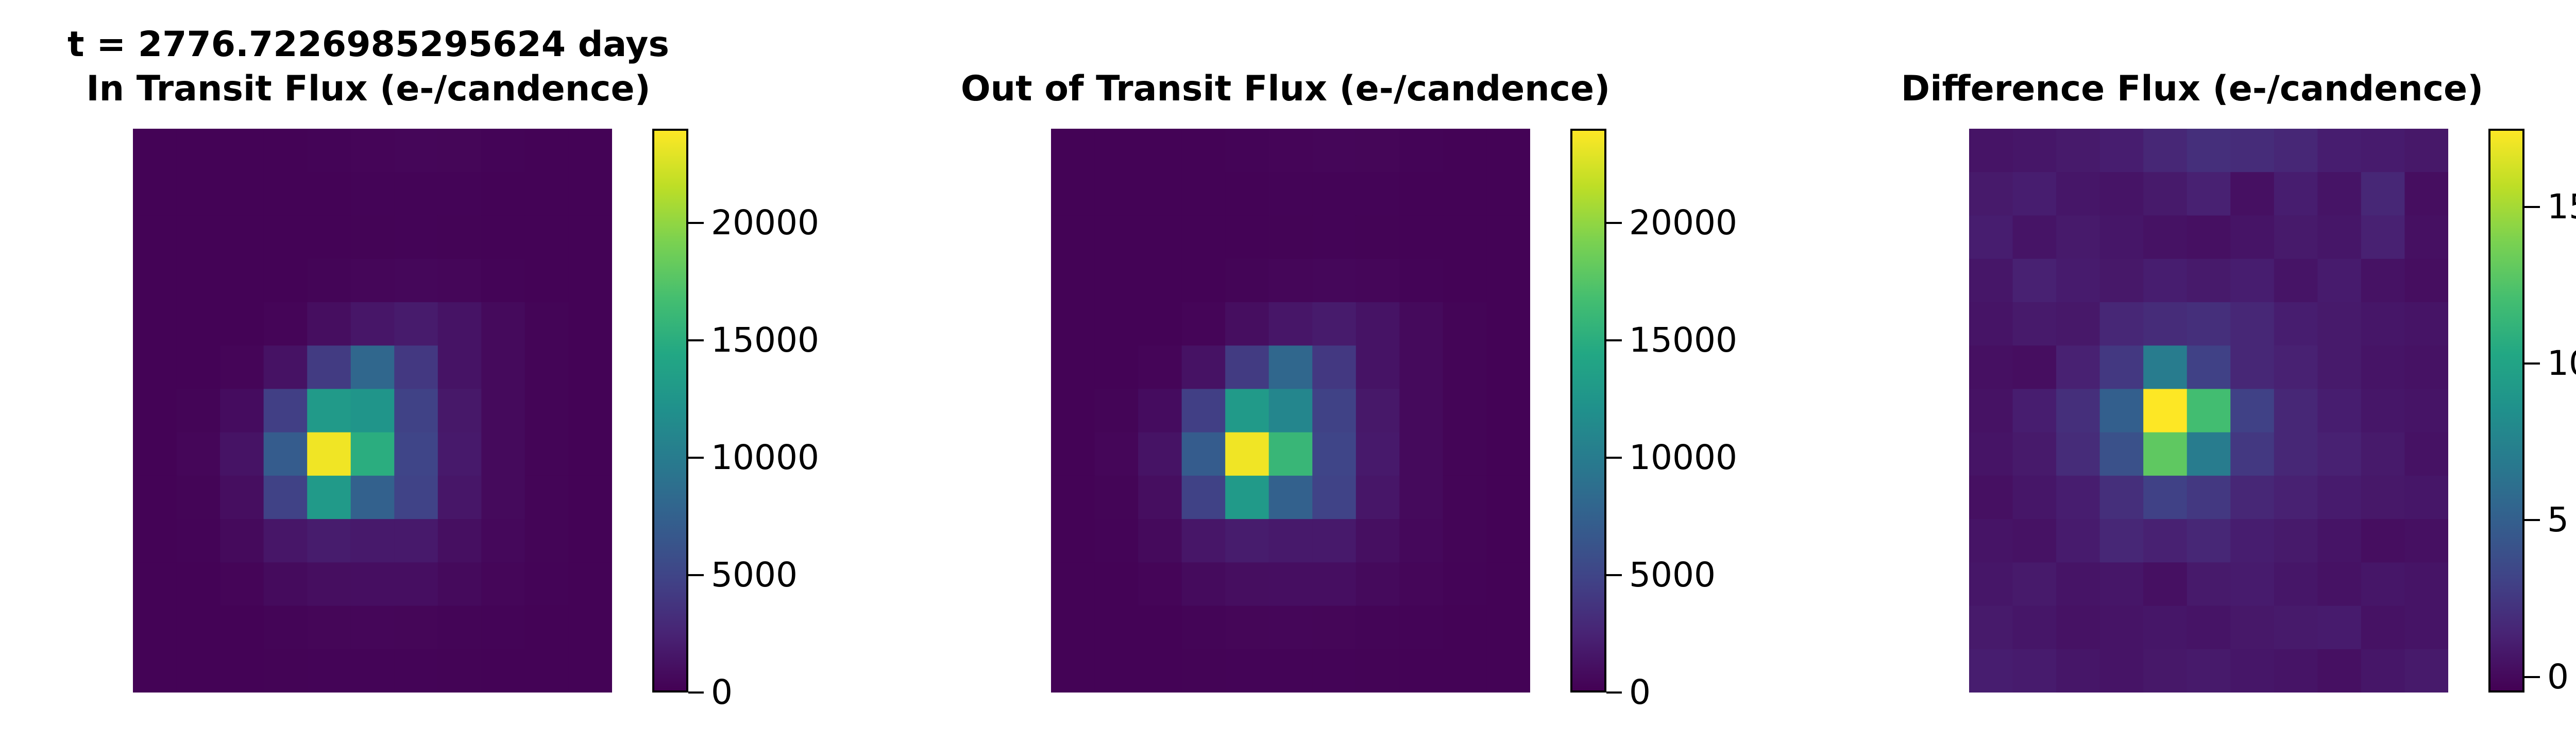 This screenshot has width=2576, height=744. Describe the element at coordinates (1285, 88) in the screenshot. I see `panel-title: Out of Transit Flux (e-/candence)` at that location.